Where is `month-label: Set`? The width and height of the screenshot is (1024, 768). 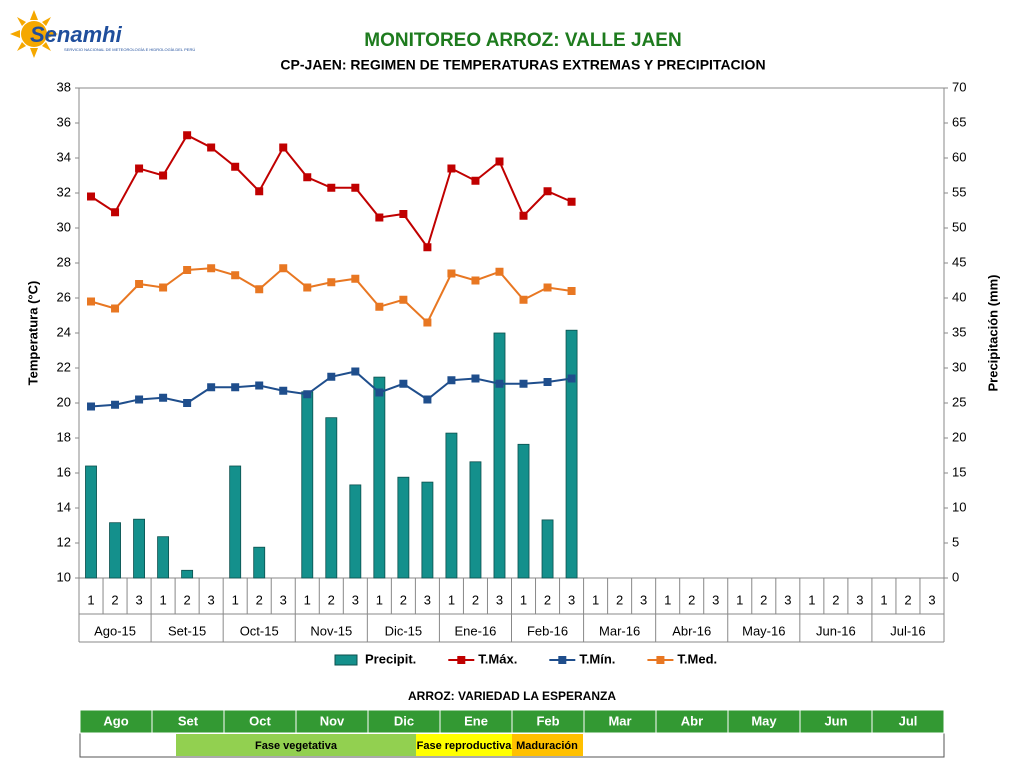 month-label: Set is located at coordinates (188, 720).